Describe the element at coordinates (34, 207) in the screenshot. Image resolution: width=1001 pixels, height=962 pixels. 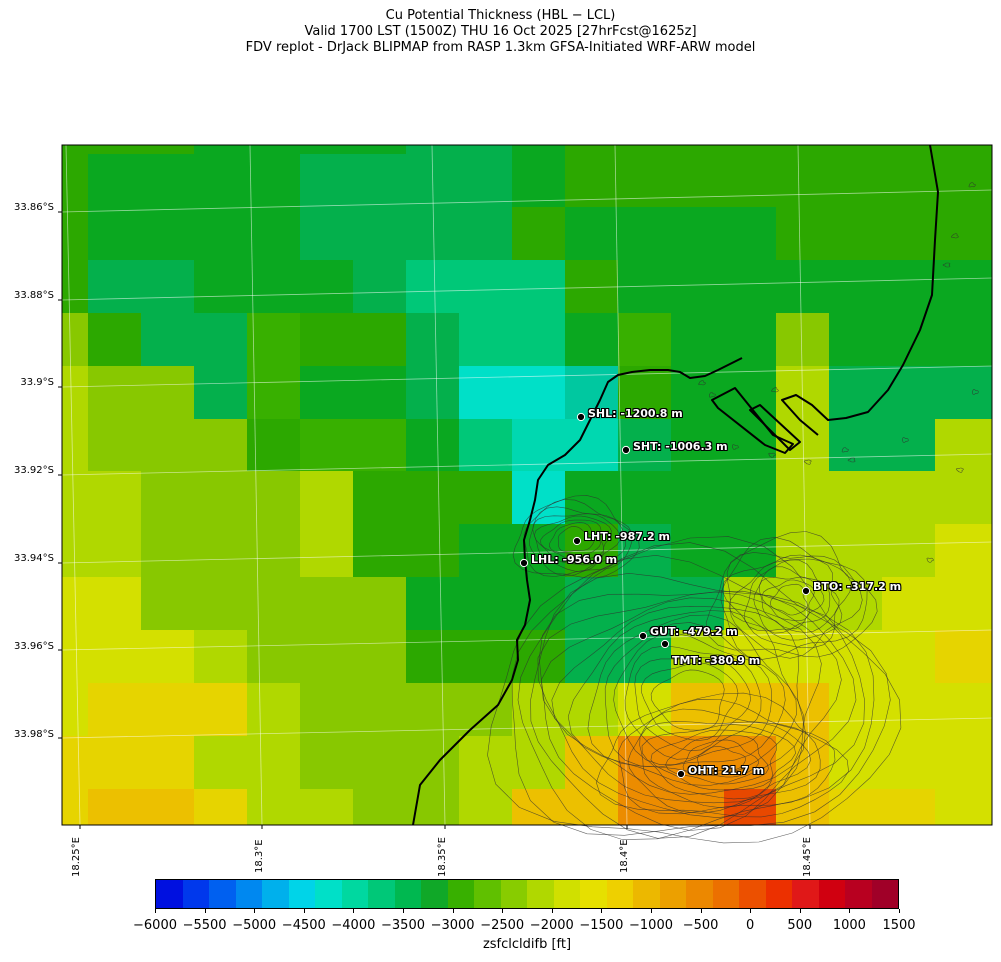
I see `lat-label: 33.86°S` at that location.